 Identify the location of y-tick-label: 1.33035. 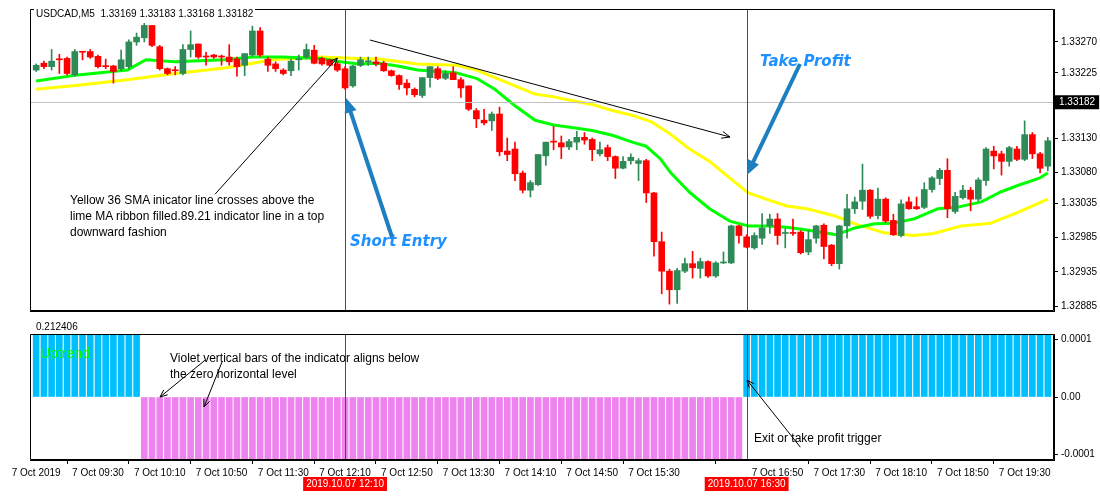
(1079, 202).